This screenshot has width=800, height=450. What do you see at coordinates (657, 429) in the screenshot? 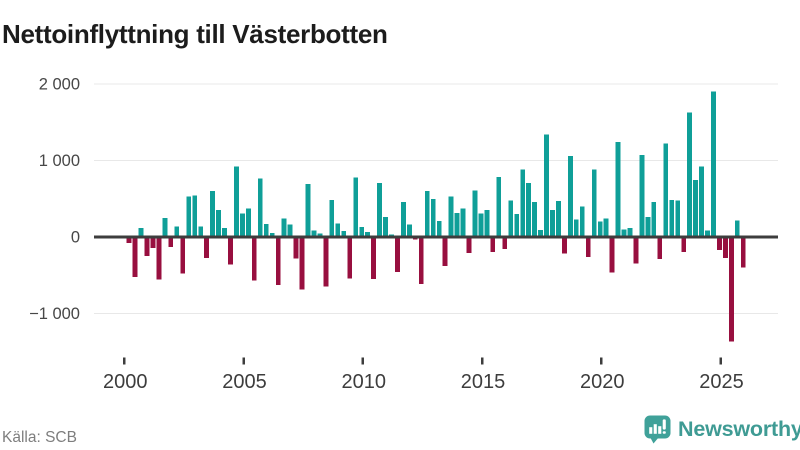
I see `newsworthy-icon` at bounding box center [657, 429].